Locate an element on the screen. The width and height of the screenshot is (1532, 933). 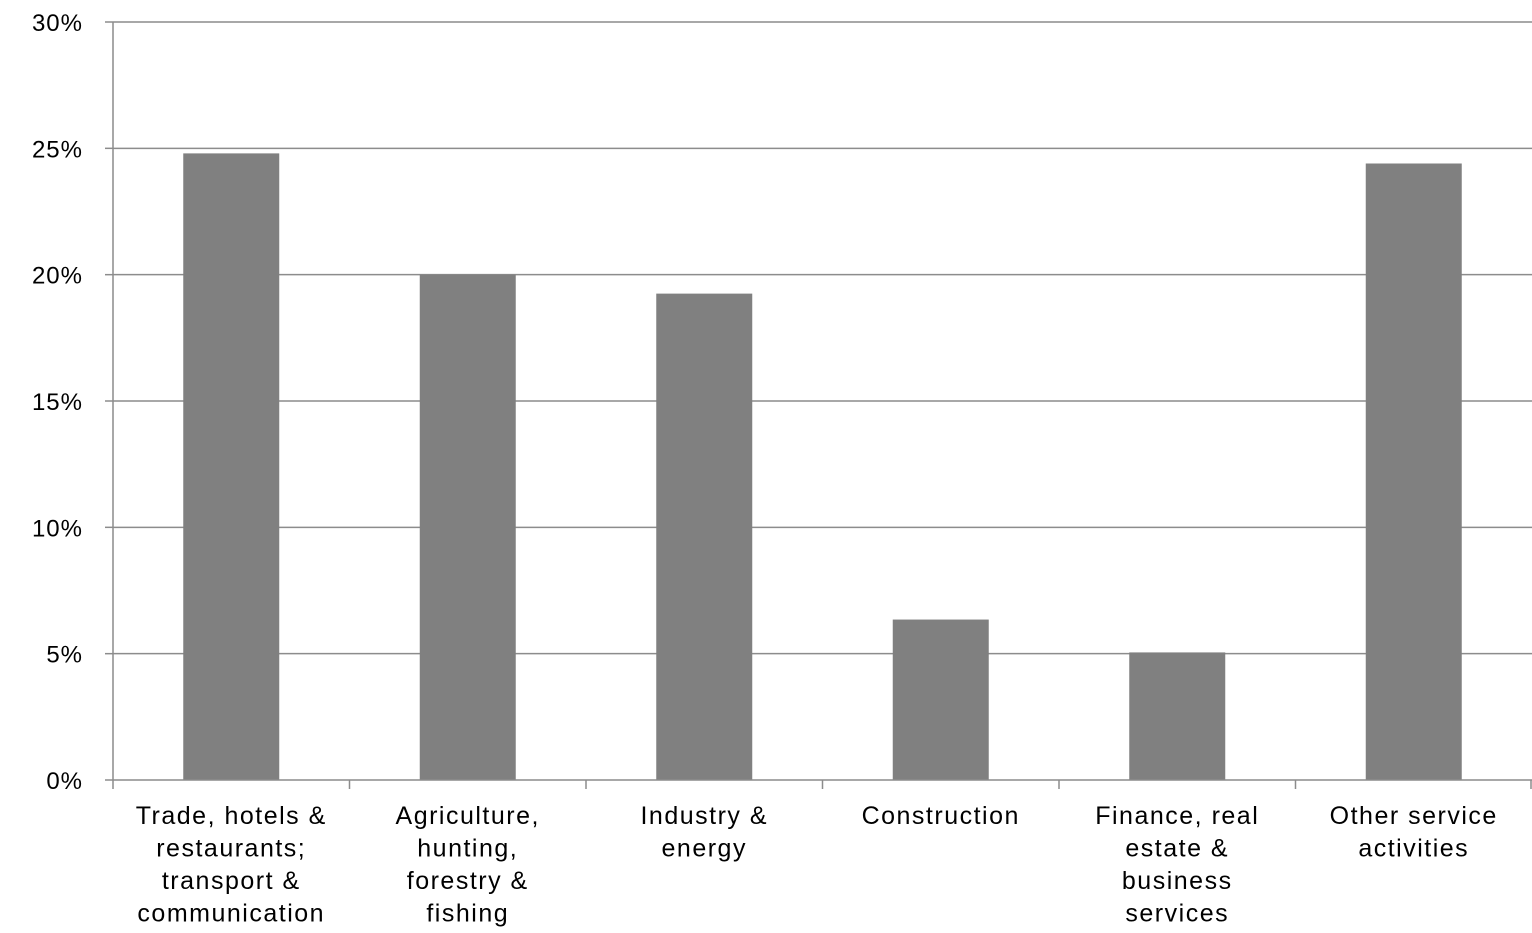
y-tick-label: 25% is located at coordinates (57, 149).